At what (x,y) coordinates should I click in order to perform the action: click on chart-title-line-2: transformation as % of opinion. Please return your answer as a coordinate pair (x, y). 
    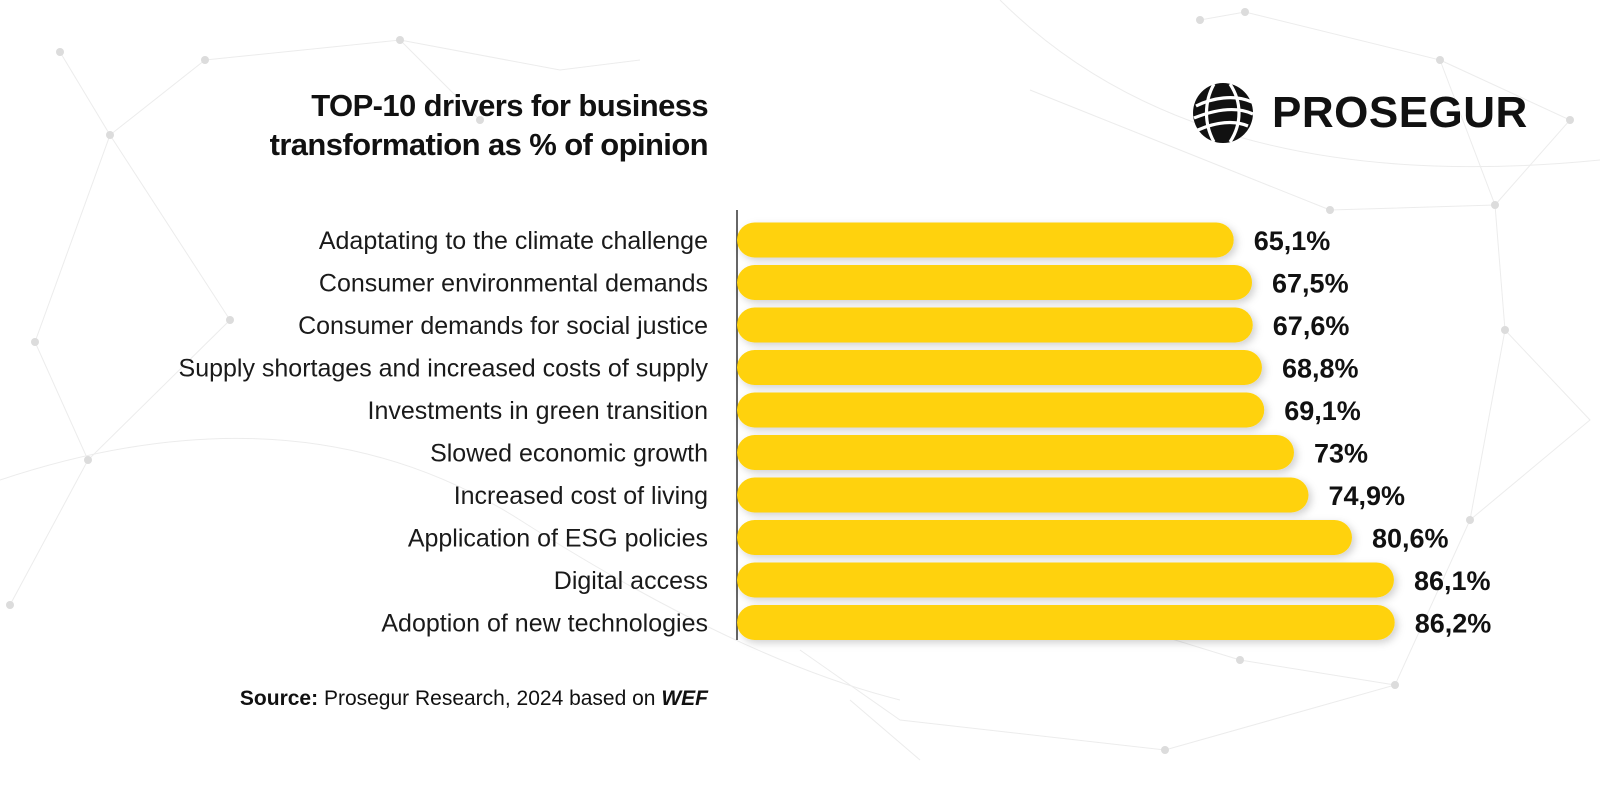
    Looking at the image, I should click on (489, 144).